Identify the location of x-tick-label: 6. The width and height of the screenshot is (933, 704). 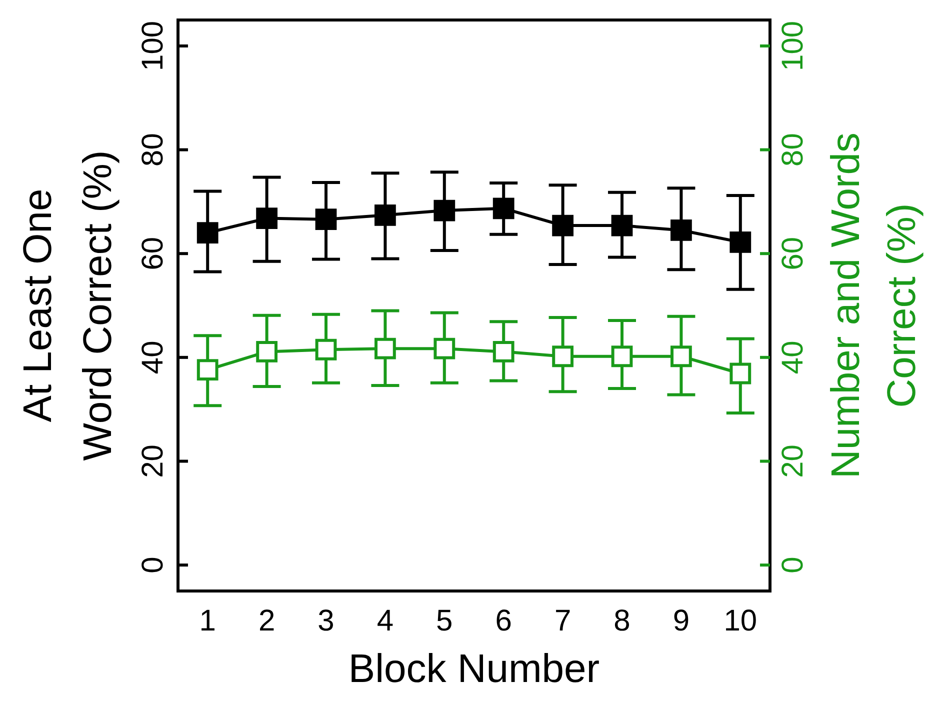
(503, 621).